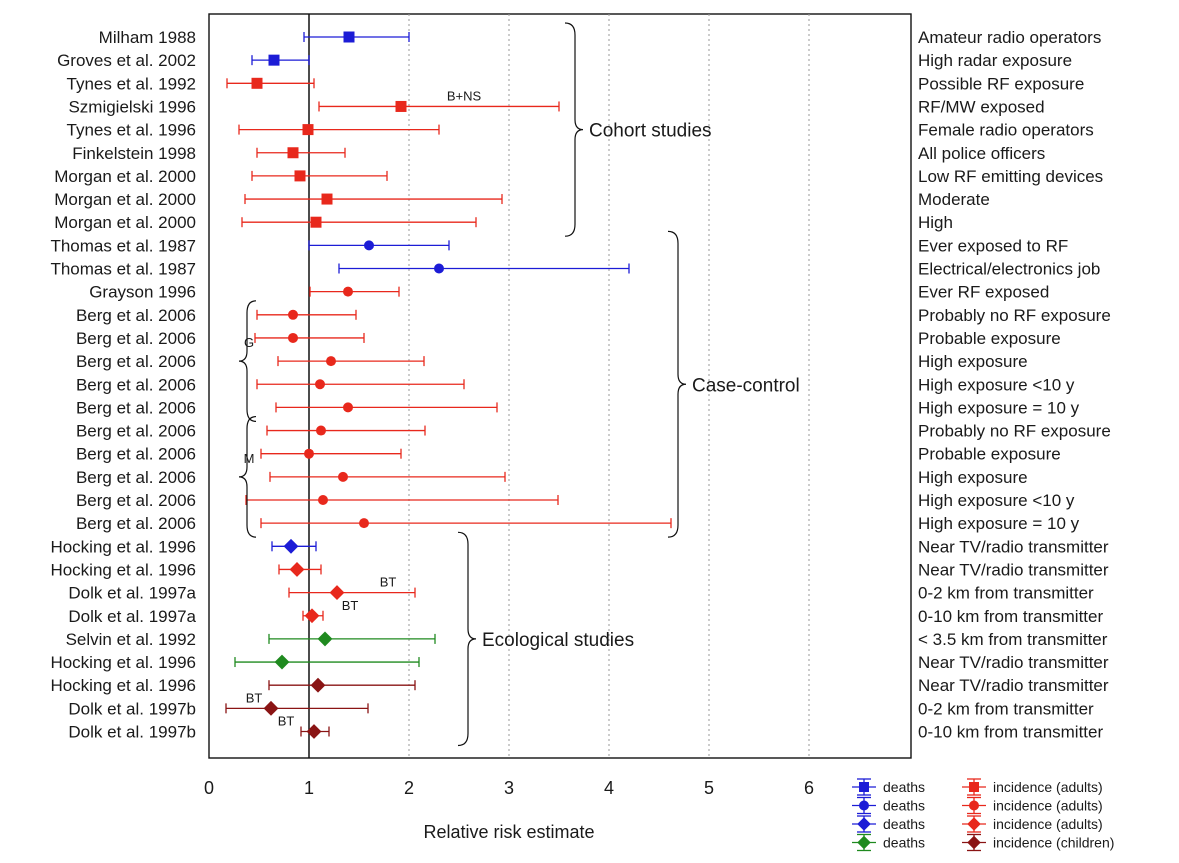  I want to click on brace-left, so click(247, 476).